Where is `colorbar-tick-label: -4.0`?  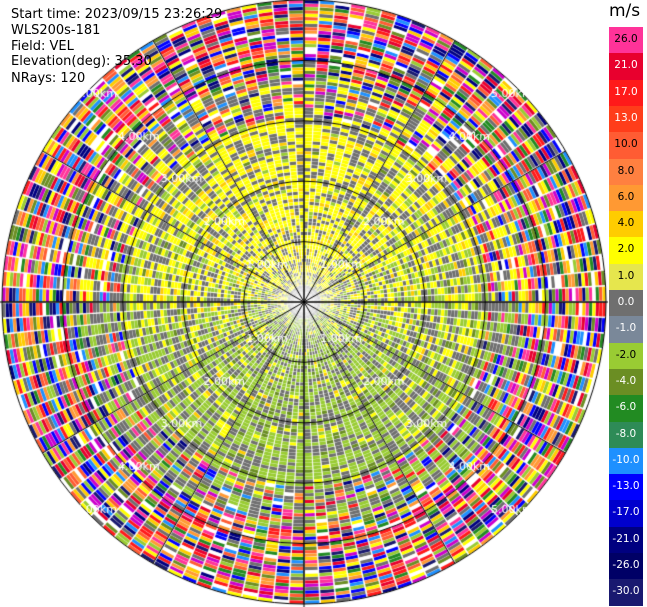
colorbar-tick-label: -4.0 is located at coordinates (626, 380).